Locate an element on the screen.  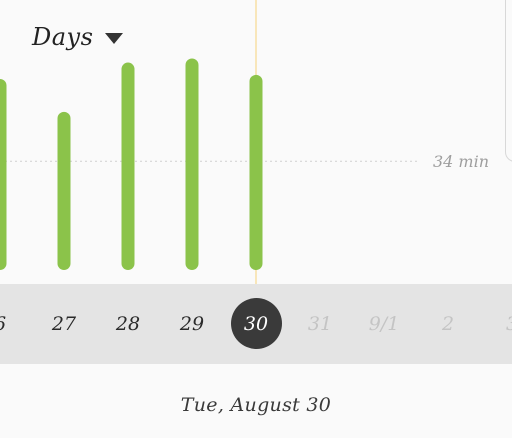
selected-date-marker is located at coordinates (256, 323).